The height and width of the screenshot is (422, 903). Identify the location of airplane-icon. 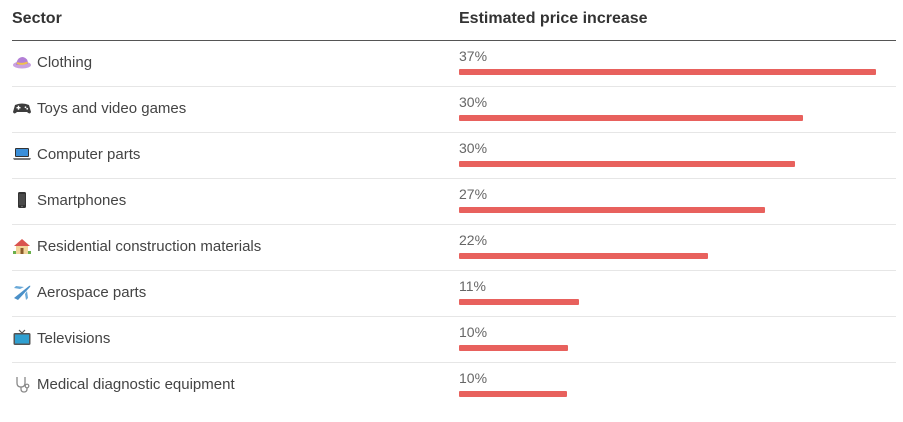
(22, 292).